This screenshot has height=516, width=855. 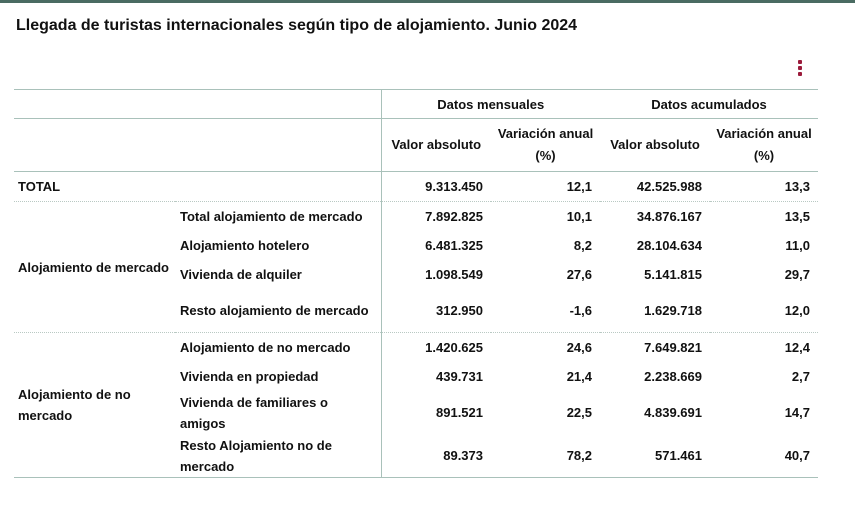 I want to click on cell-valor-acumulado: 34.876.167, so click(x=669, y=216).